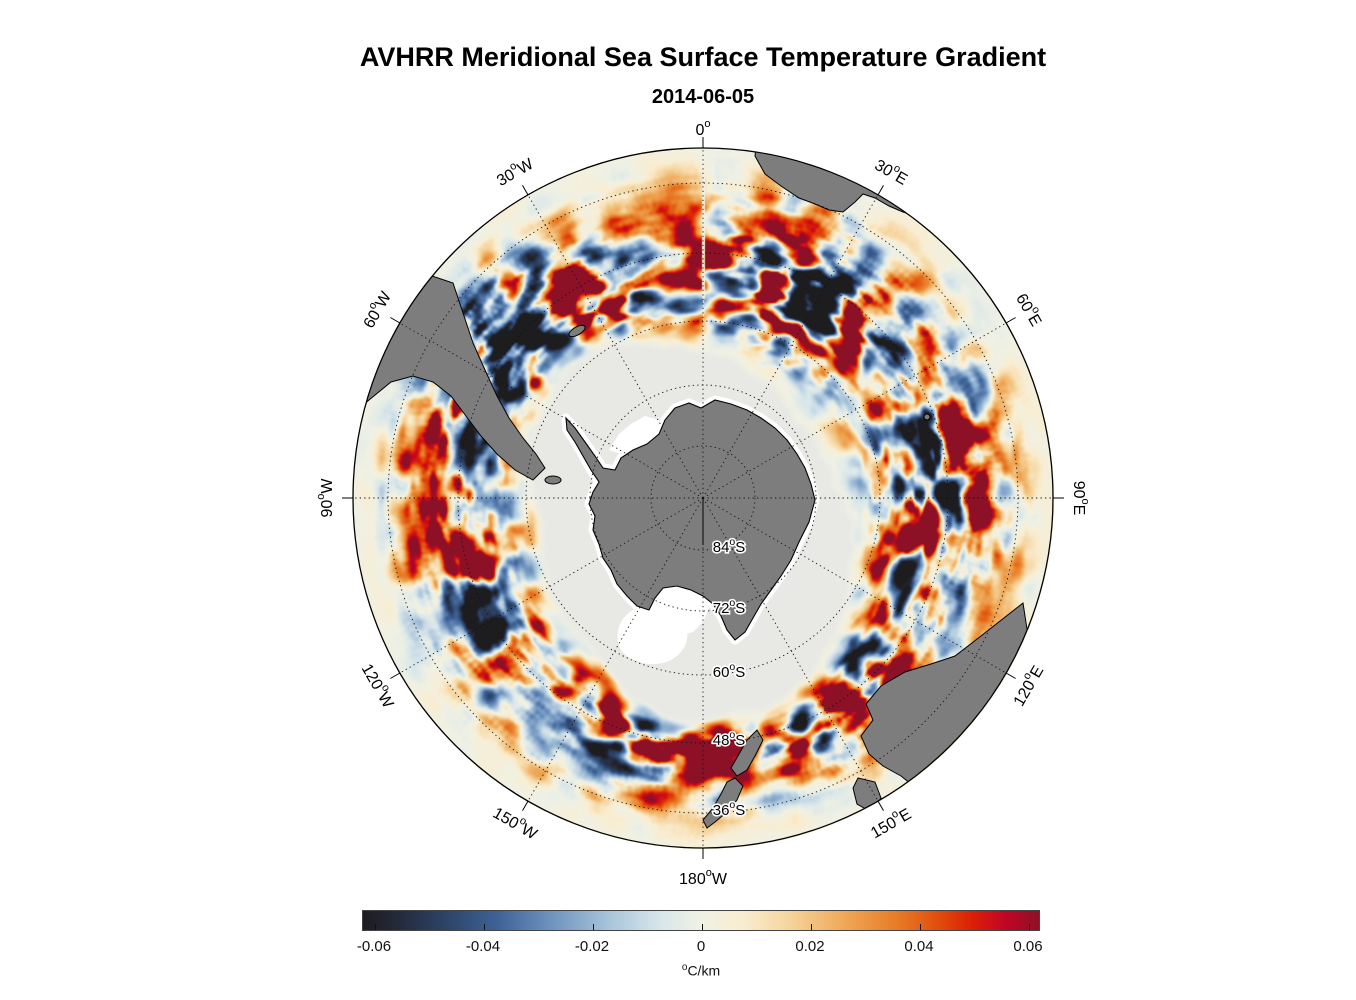 This screenshot has width=1356, height=1000. I want to click on colorbar-tick-label: 0.02, so click(810, 946).